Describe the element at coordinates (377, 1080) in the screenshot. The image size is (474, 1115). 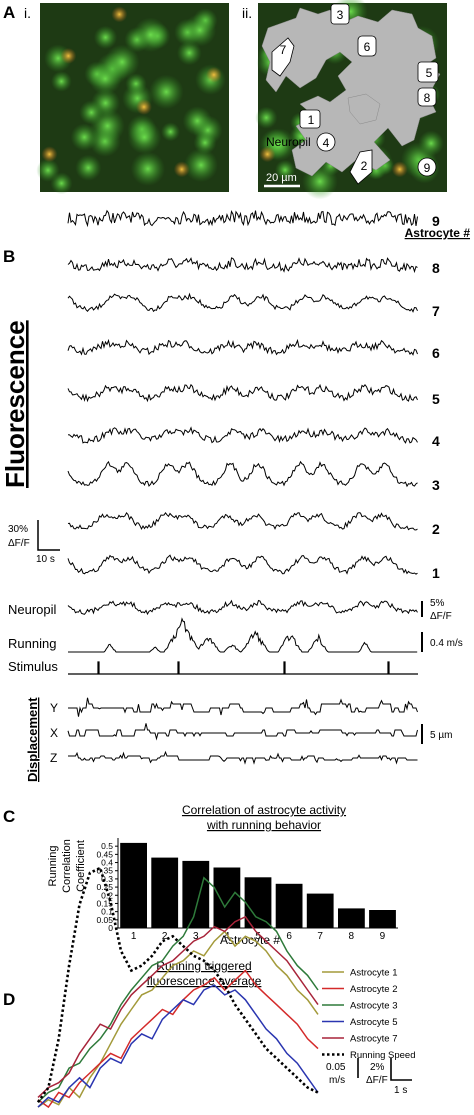
I see `d-scale-fluor-unit: ΔF/F` at that location.